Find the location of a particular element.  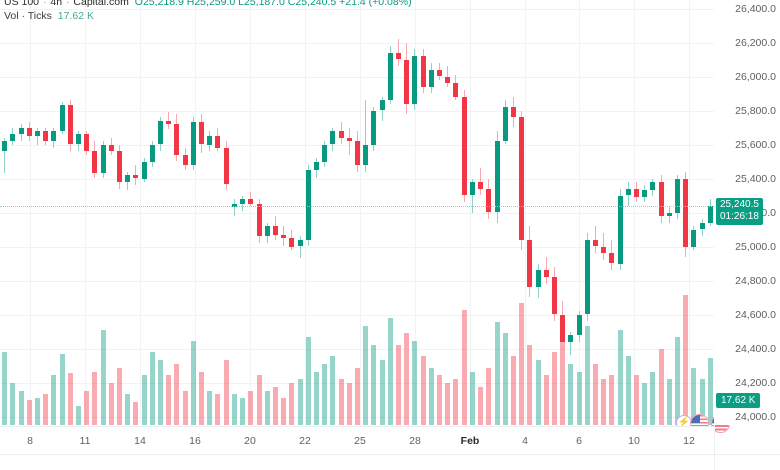

price-axis-tick: 25,000.0 is located at coordinates (755, 246).